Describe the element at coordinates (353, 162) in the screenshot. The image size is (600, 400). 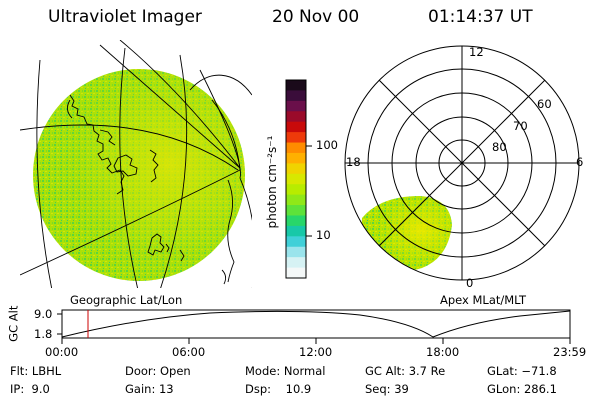
I see `mlt-label-18: 18` at that location.